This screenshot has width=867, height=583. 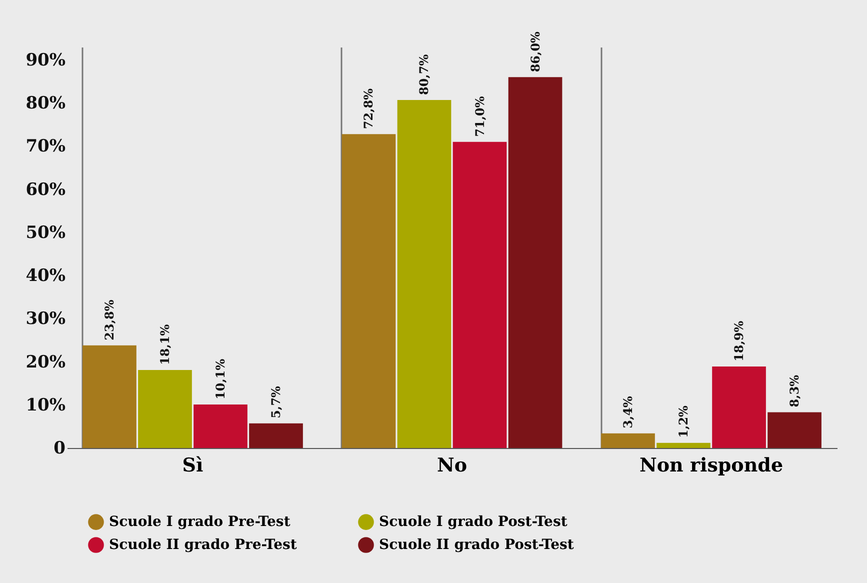 I want to click on data-label: 18,1%, so click(x=165, y=344).